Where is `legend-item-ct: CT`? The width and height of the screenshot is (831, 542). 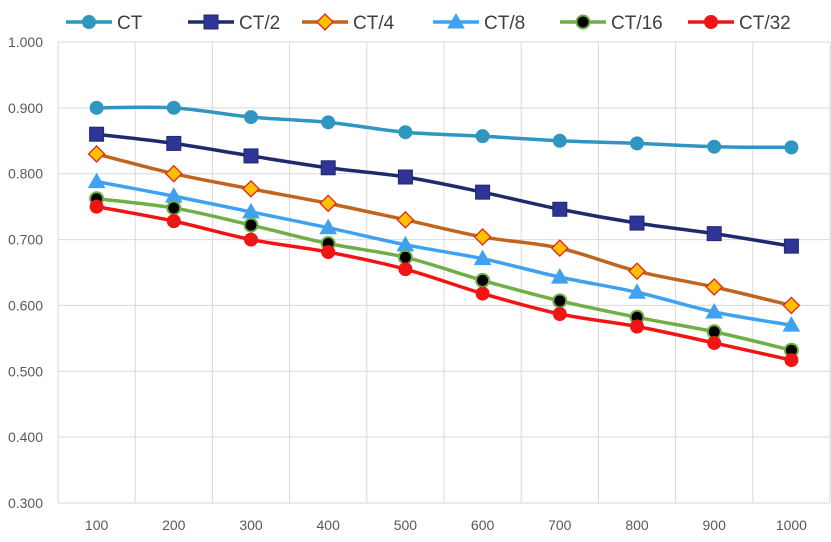
legend-item-ct: CT is located at coordinates (104, 23).